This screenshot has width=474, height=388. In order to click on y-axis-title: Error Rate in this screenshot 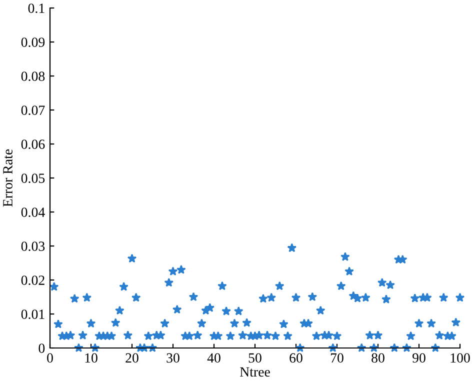, I will do `click(7, 178)`.